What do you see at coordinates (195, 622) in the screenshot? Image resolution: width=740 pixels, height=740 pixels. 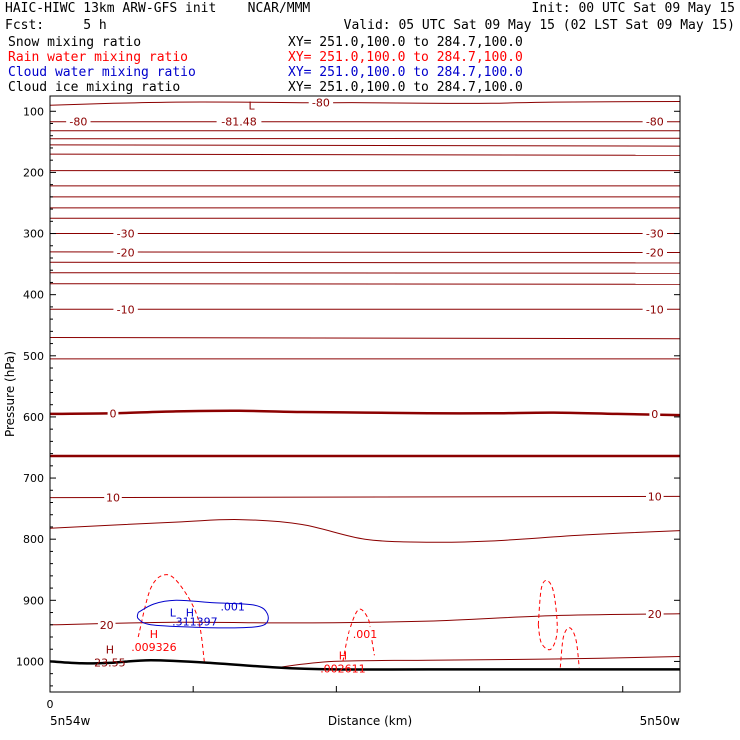 I see `cloudwater-contour-label: .311397` at bounding box center [195, 622].